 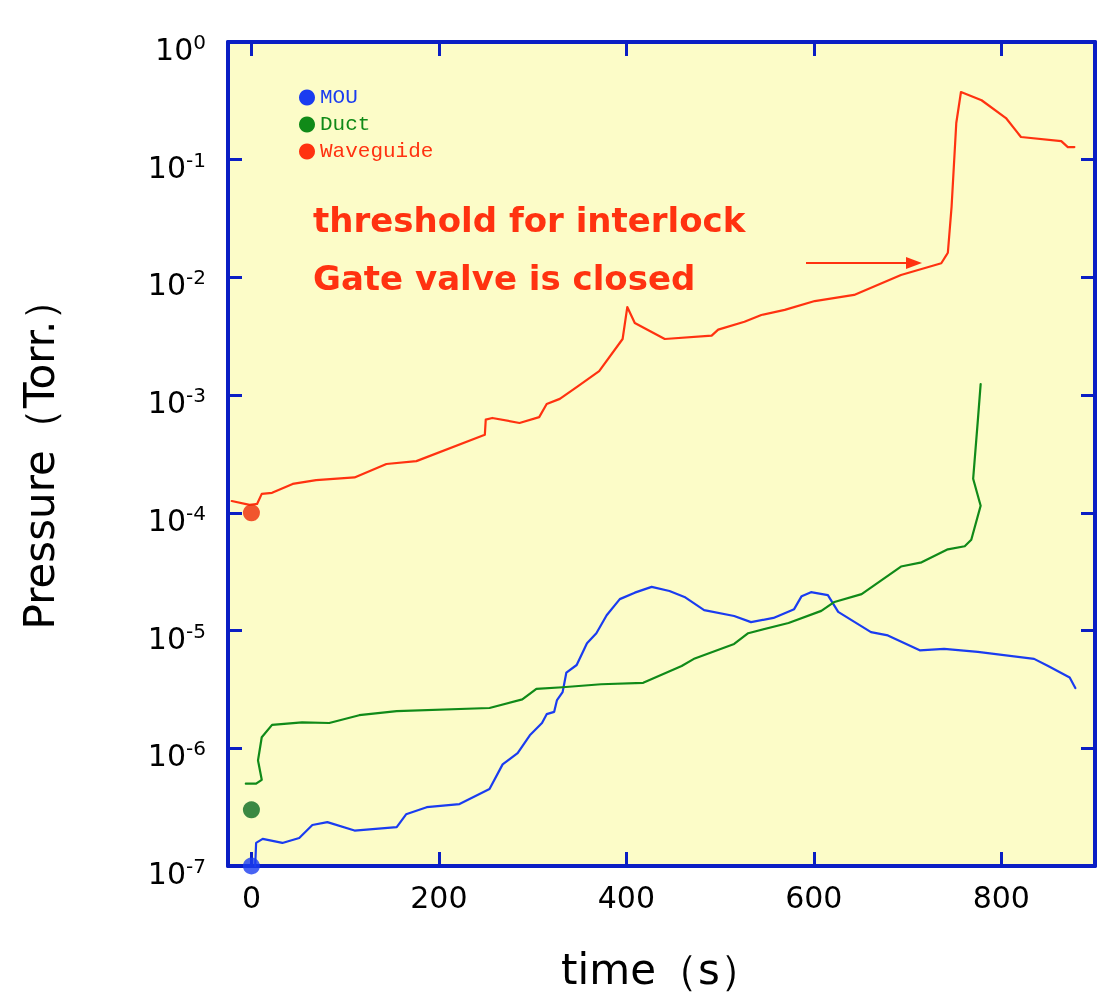 What do you see at coordinates (345, 124) in the screenshot?
I see `legend-label: Duct` at bounding box center [345, 124].